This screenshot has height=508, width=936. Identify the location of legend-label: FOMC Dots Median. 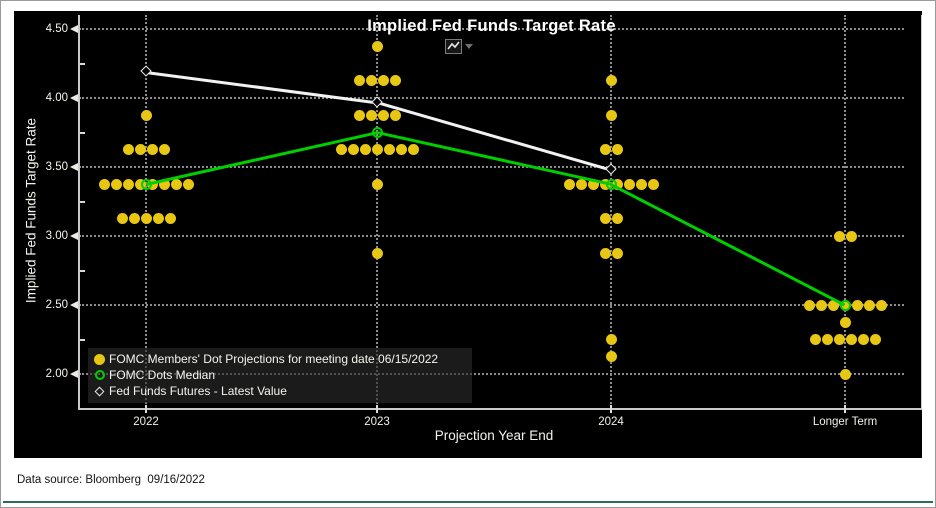
(162, 375).